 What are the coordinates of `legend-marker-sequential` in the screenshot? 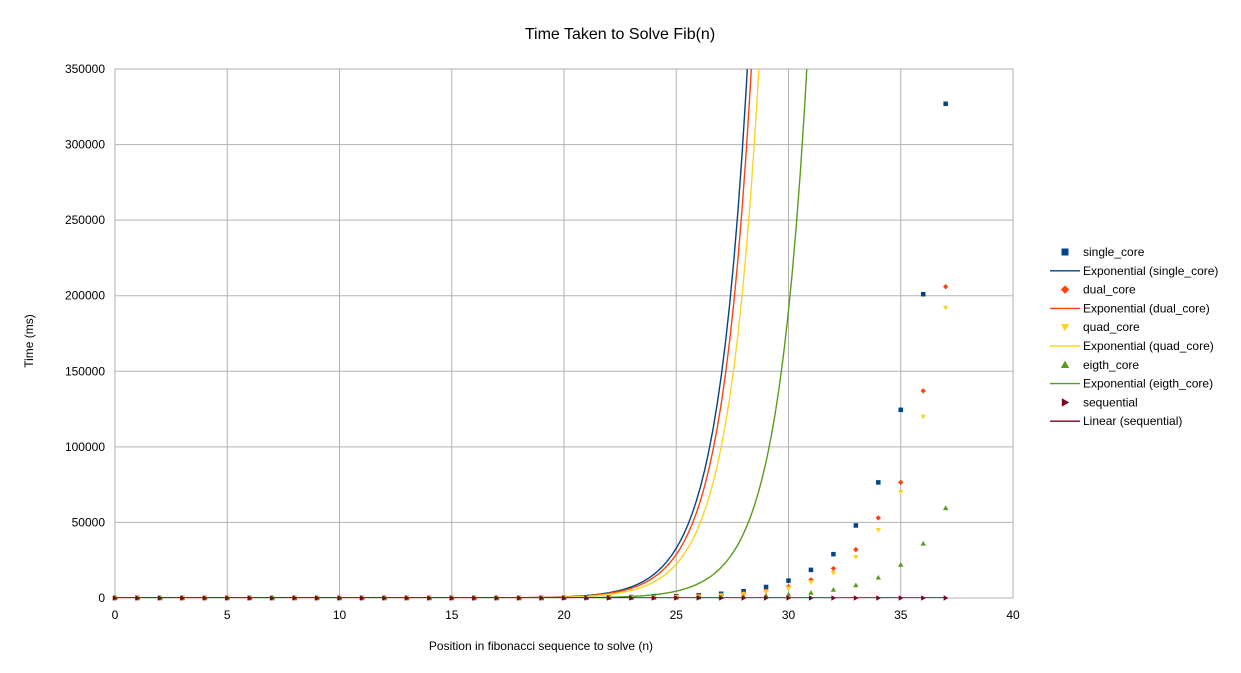 It's located at (1065, 402).